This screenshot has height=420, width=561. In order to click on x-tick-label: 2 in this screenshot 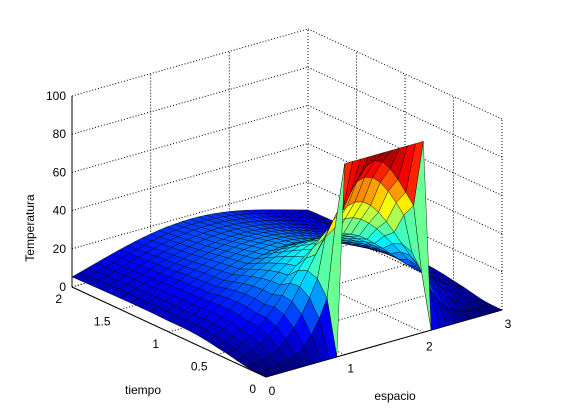, I will do `click(429, 346)`.